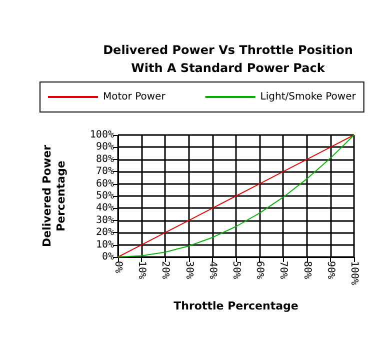  Describe the element at coordinates (54, 196) in the screenshot. I see `y-axis-title: Delivered Power Percentage` at that location.